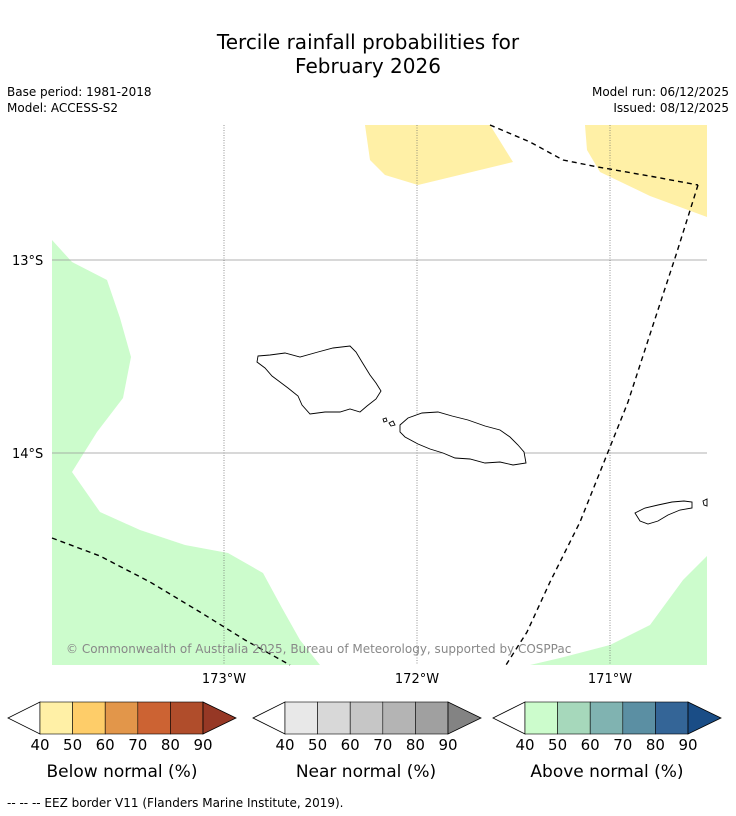 This screenshot has width=736, height=816. I want to click on meta-right: Model run: 06/12/2025 Issued: 08/12/2025, so click(660, 100).